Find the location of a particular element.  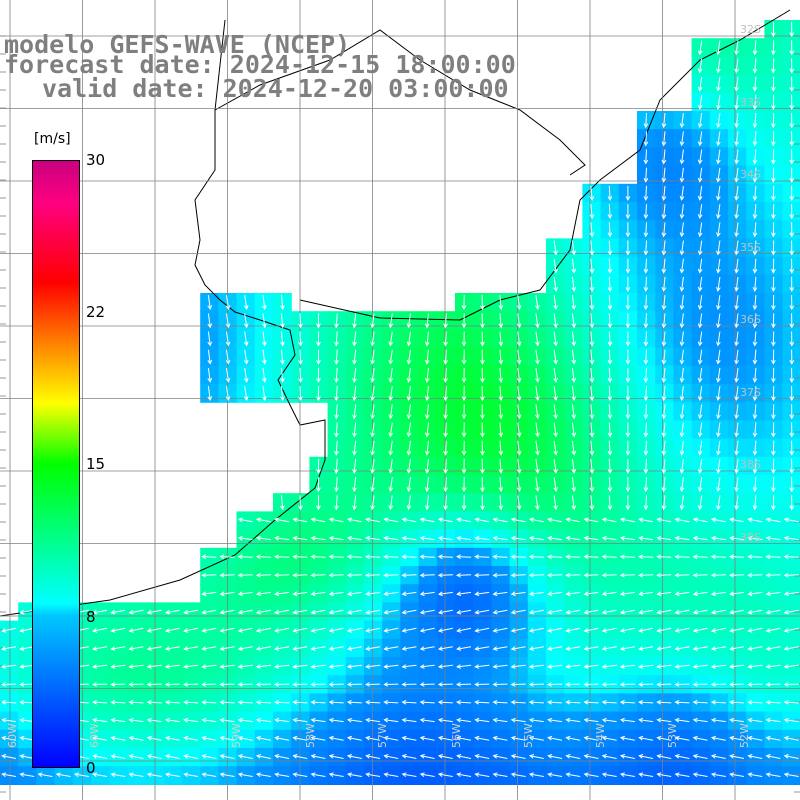

lon-label: 58W is located at coordinates (310, 735).